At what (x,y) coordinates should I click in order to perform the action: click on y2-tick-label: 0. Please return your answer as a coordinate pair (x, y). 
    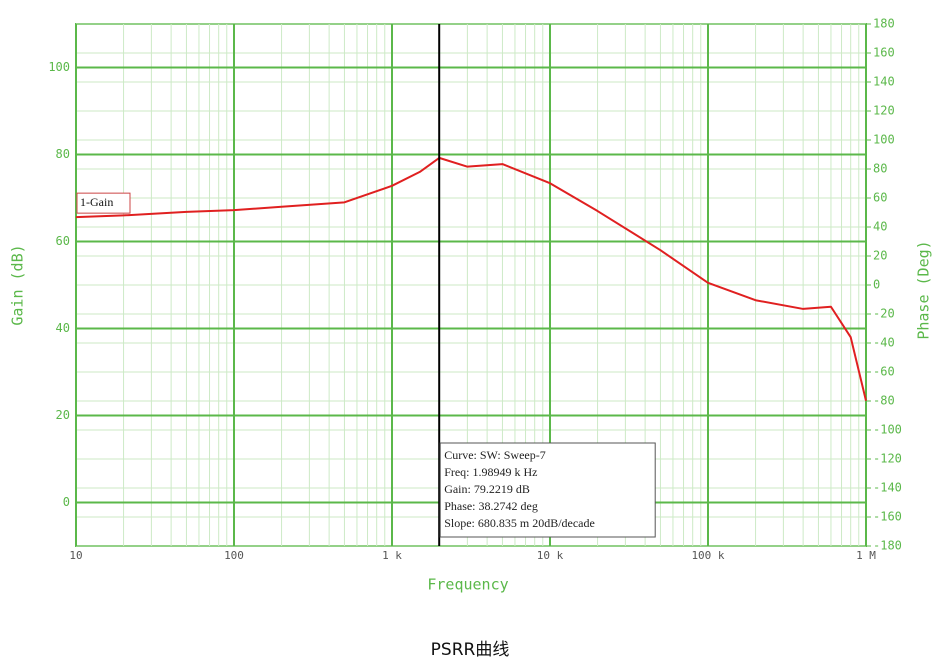
    Looking at the image, I should click on (876, 285).